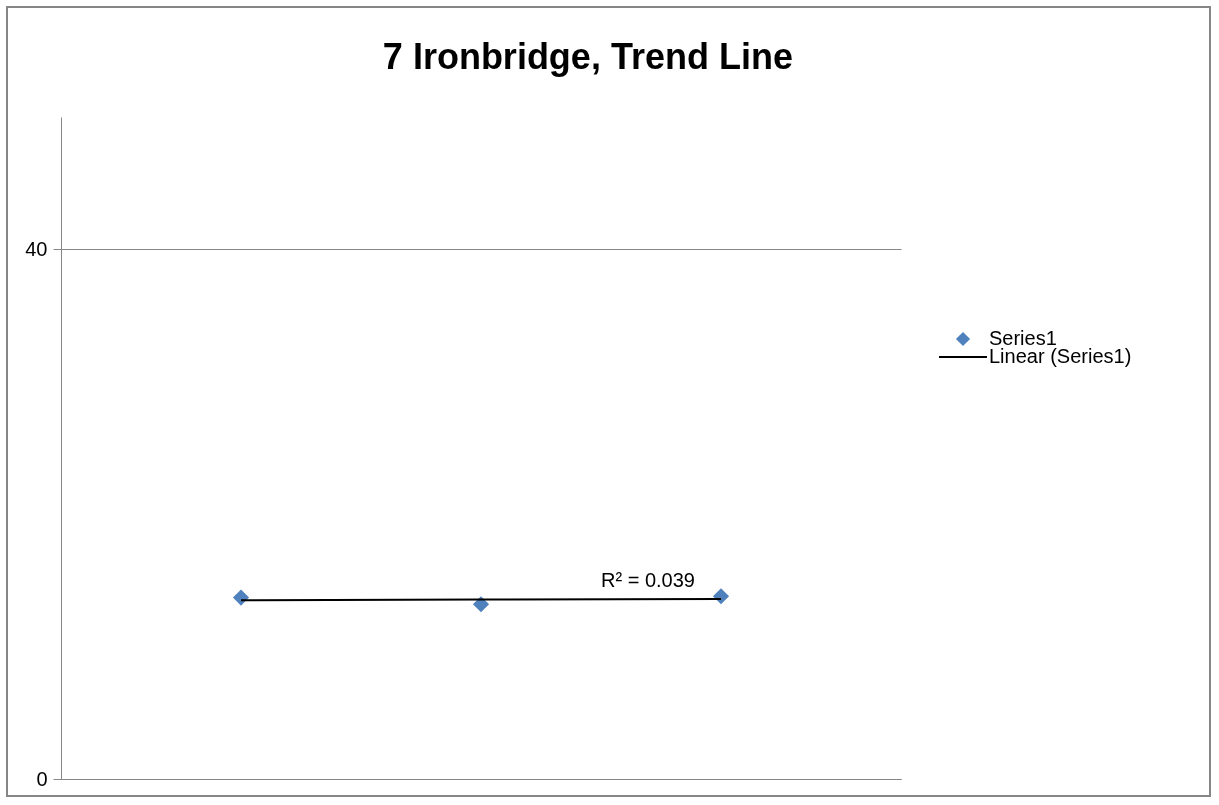 The height and width of the screenshot is (805, 1219). I want to click on y-tick-label: 40, so click(36, 248).